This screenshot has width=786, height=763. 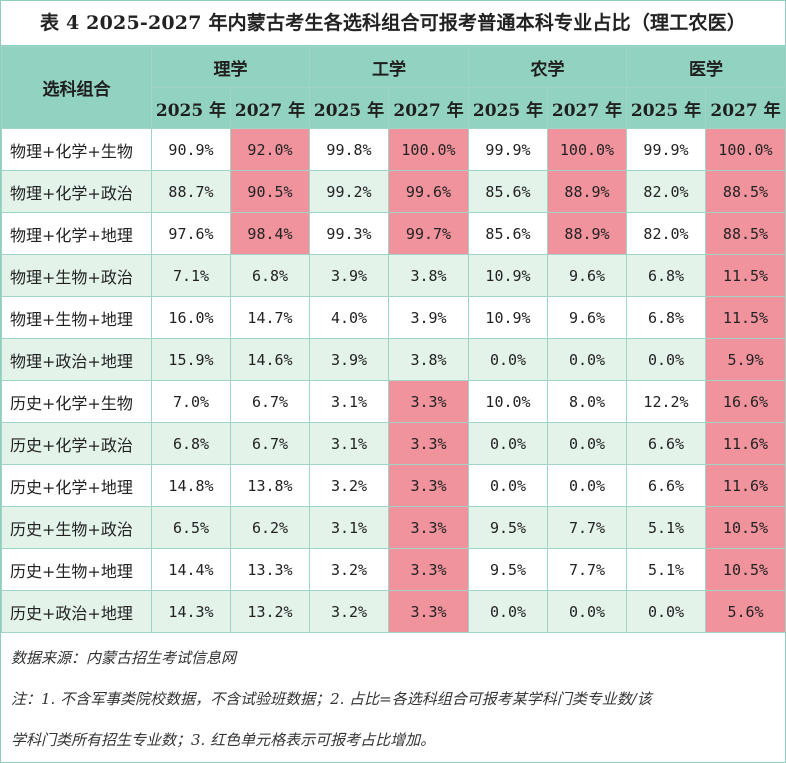 I want to click on data-source: 数据来源：内蒙古招生考试信息网, so click(x=124, y=658).